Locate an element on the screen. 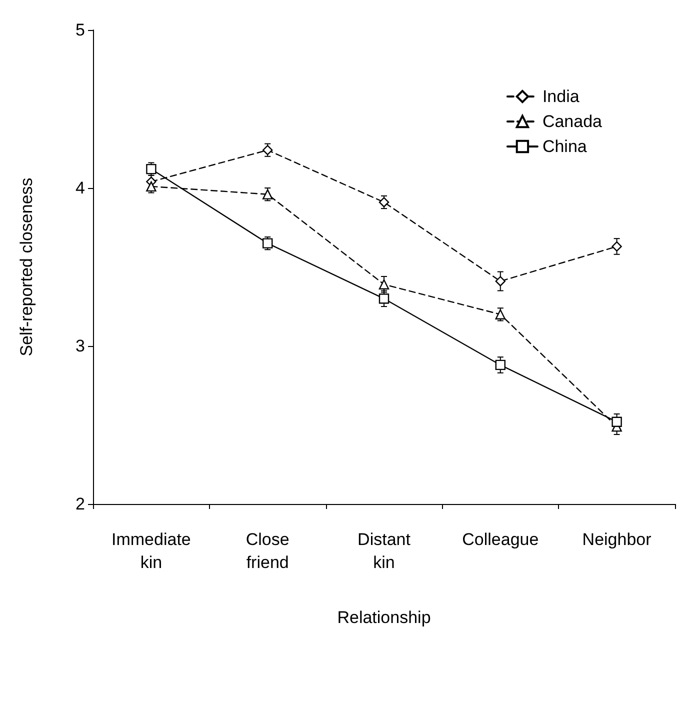 Image resolution: width=695 pixels, height=716 pixels. legend-label: Canada is located at coordinates (572, 121).